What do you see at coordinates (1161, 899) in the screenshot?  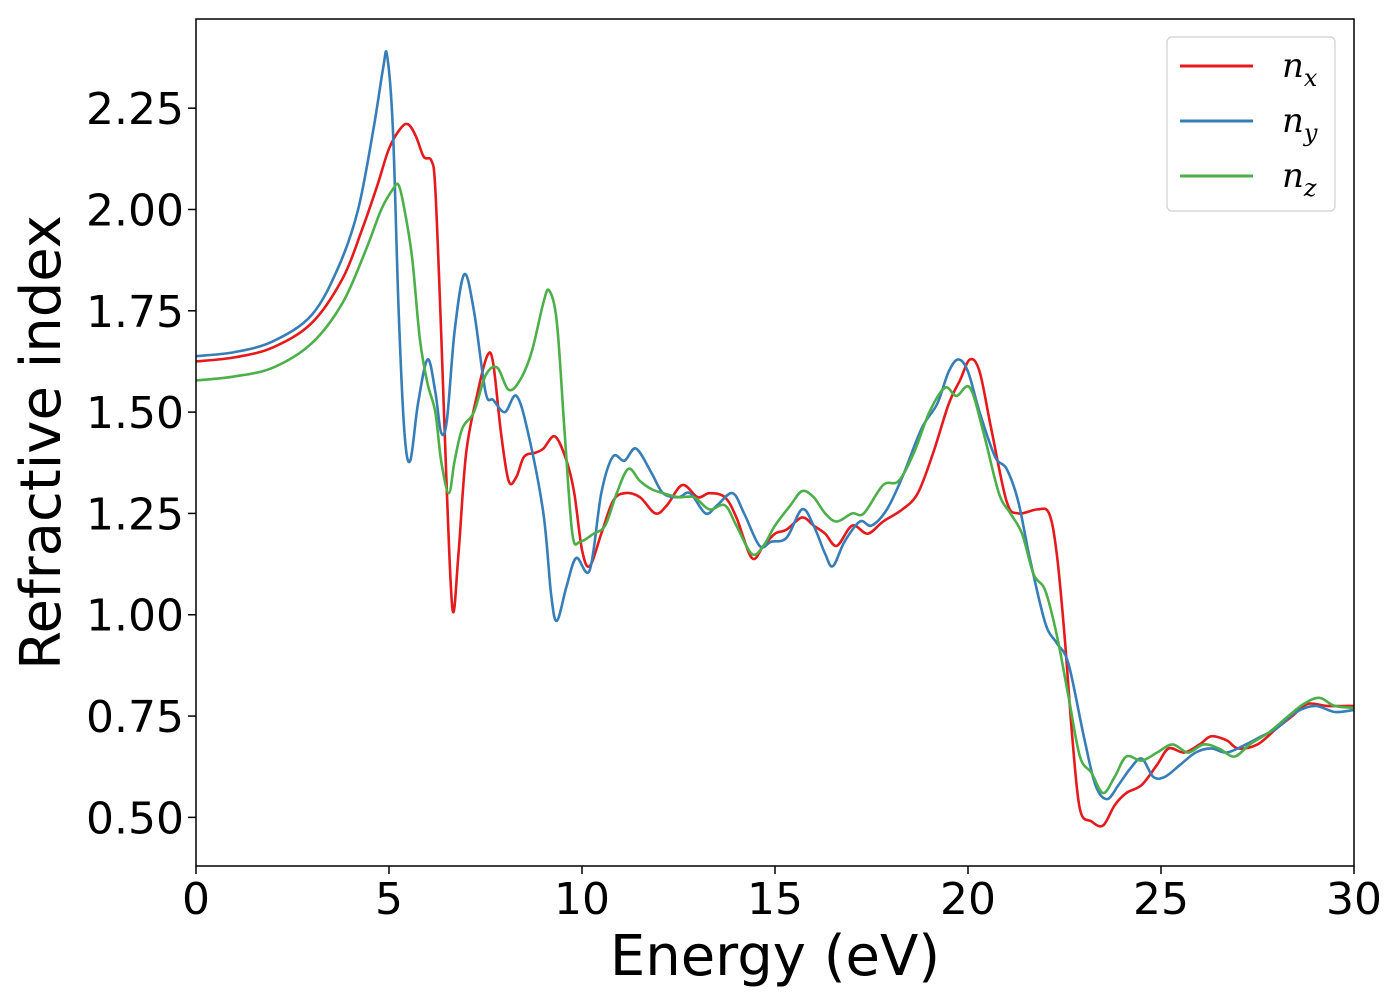 I see `x-tick-label: 25` at bounding box center [1161, 899].